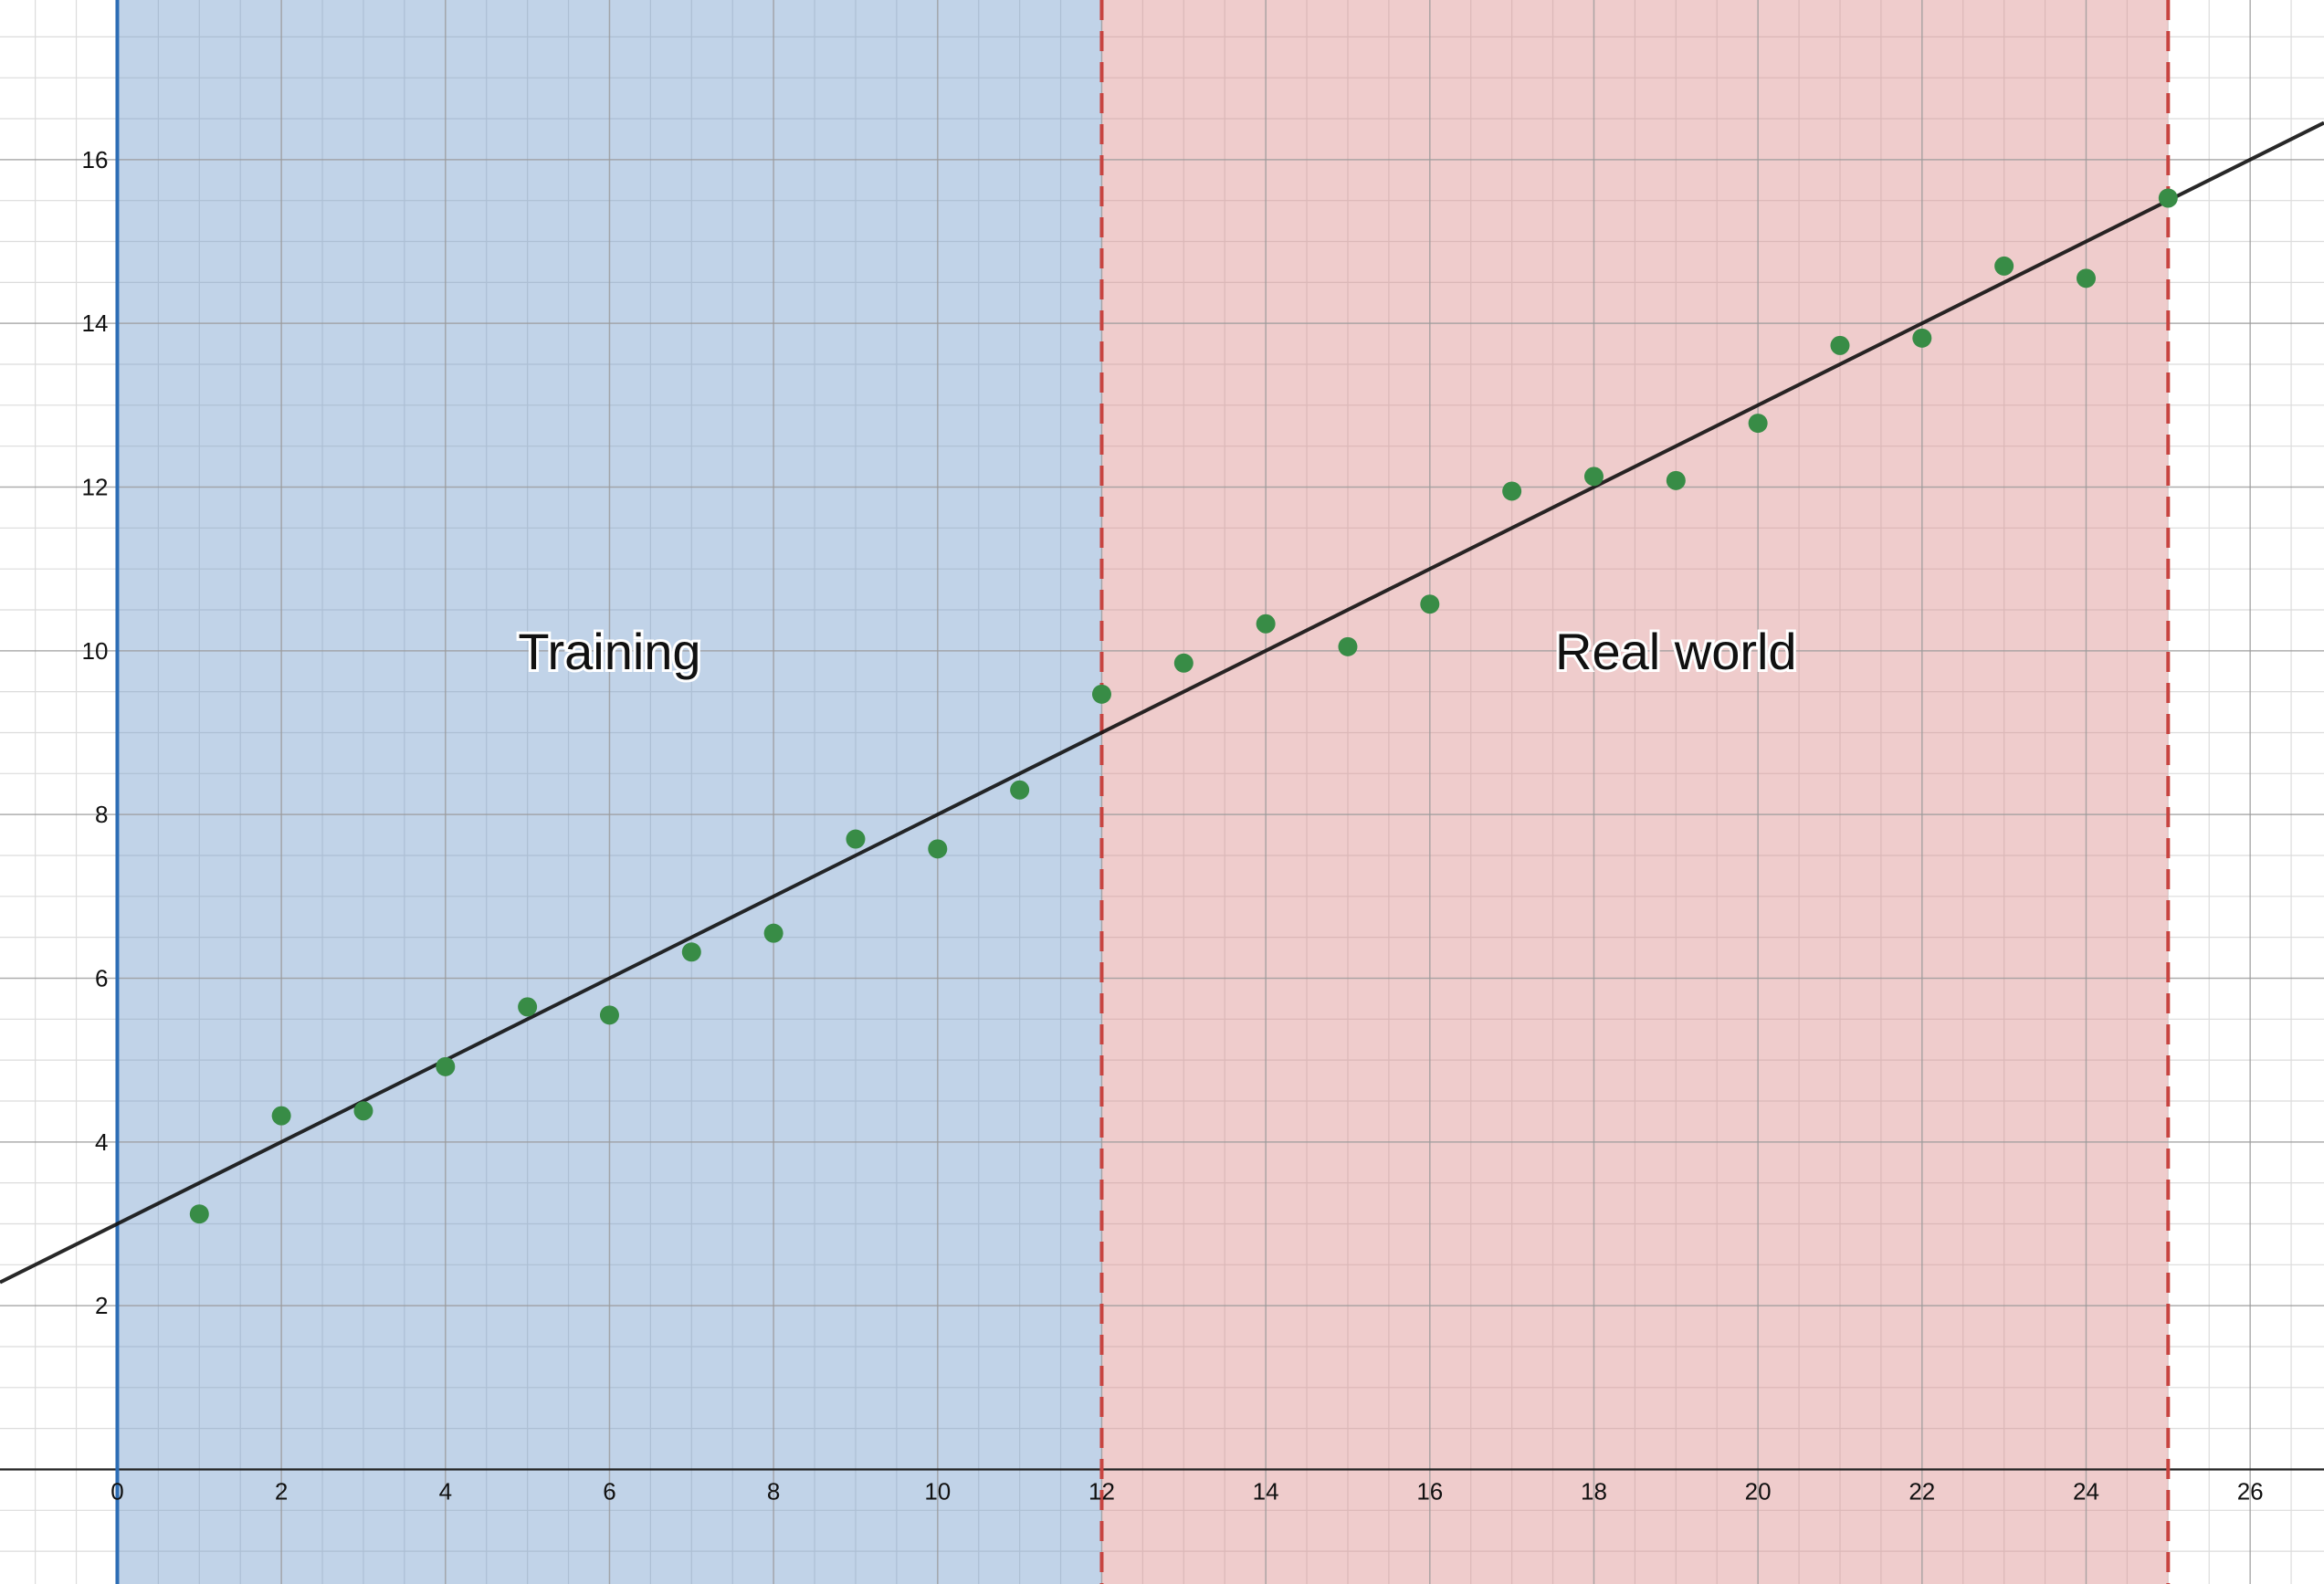  I want to click on x-tick-label: 6, so click(609, 1491).